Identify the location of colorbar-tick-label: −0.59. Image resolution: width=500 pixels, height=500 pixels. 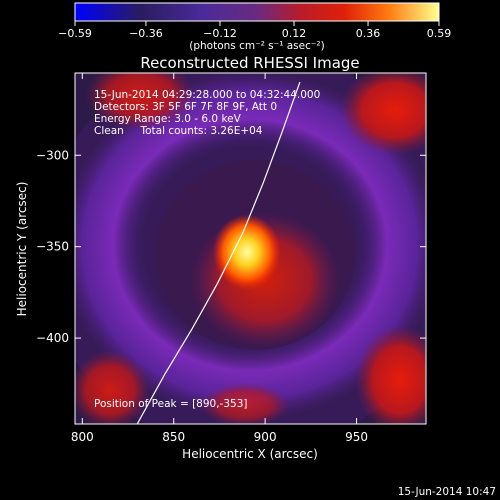
(75, 33).